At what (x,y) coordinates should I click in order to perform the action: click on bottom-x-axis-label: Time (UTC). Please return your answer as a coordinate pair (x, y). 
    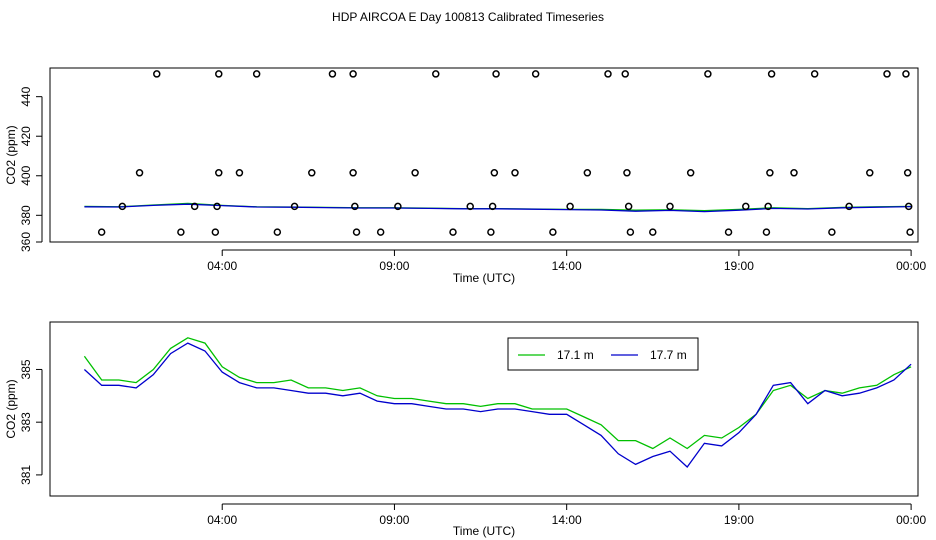
    Looking at the image, I should click on (484, 531).